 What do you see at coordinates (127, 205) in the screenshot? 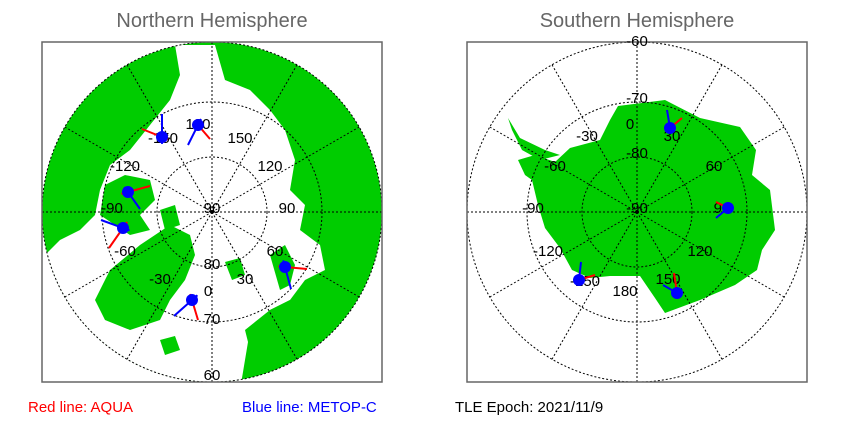
I see `arctic-islands` at bounding box center [127, 205].